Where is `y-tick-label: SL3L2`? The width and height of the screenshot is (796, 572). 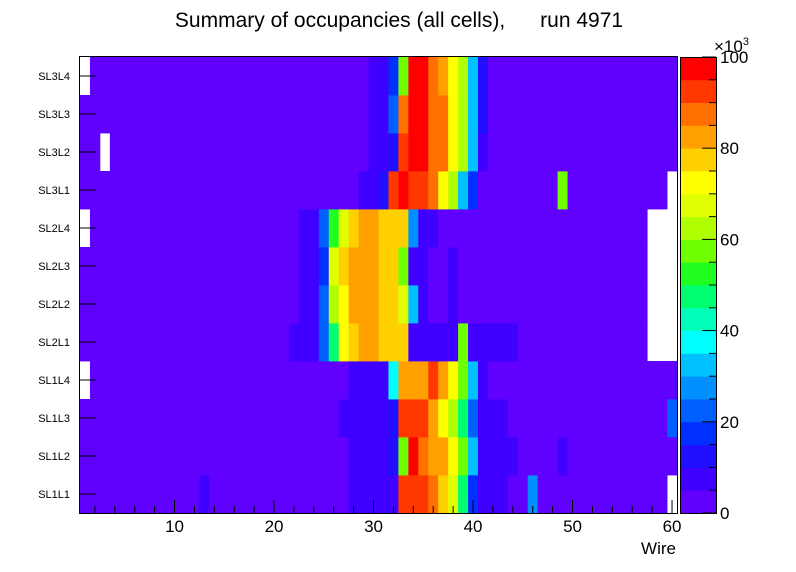
y-tick-label: SL3L2 is located at coordinates (54, 153).